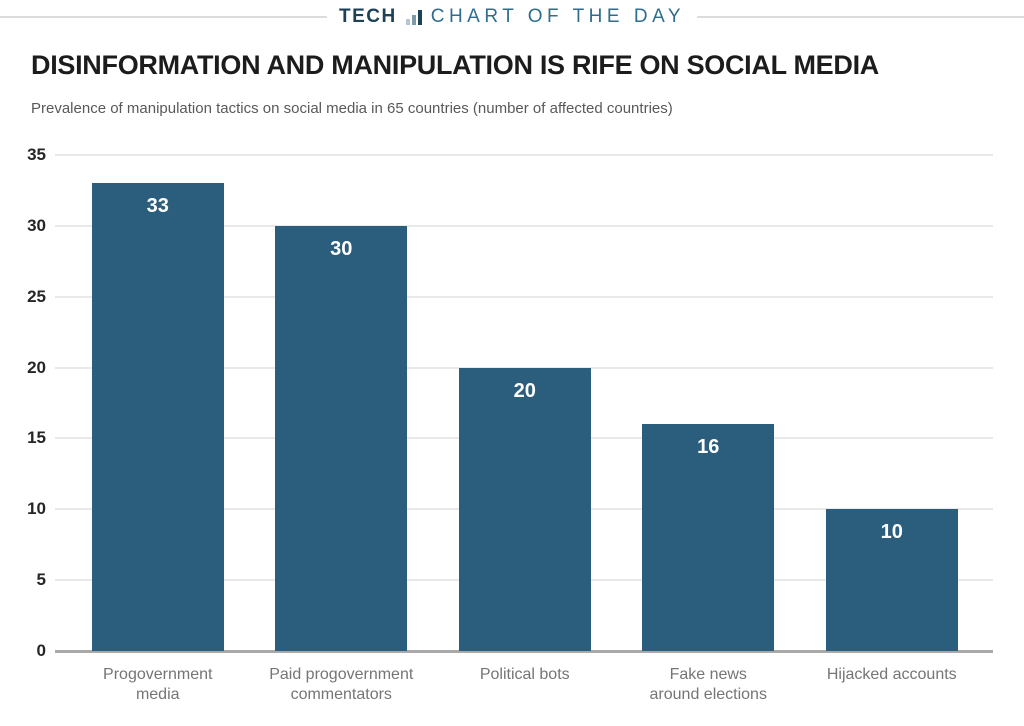 This screenshot has height=726, width=1024. I want to click on x-axis-label: Political bots, so click(525, 675).